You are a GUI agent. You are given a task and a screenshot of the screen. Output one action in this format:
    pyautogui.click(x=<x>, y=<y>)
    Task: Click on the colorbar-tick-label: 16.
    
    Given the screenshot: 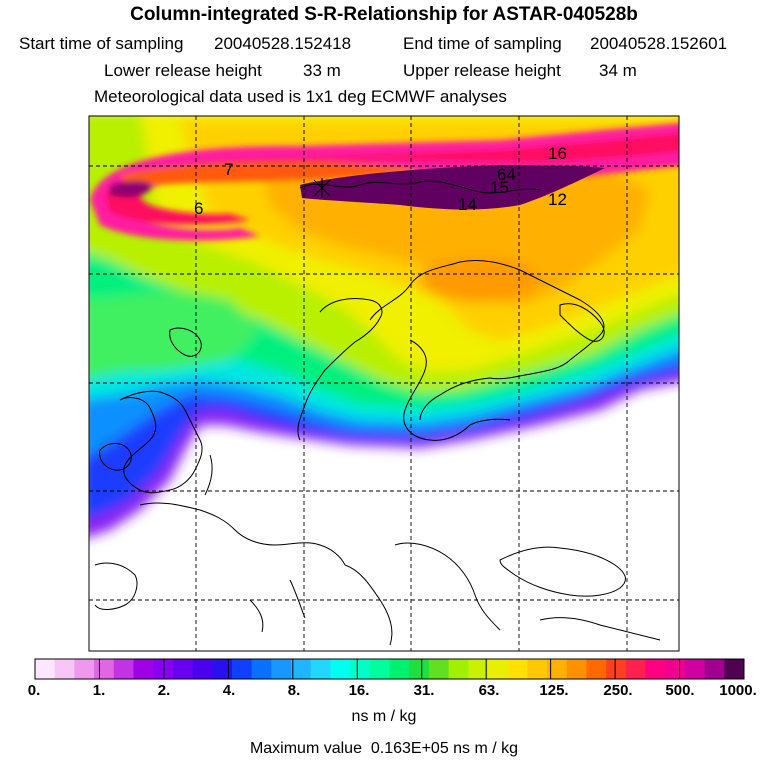 What is the action you would take?
    pyautogui.click(x=359, y=690)
    